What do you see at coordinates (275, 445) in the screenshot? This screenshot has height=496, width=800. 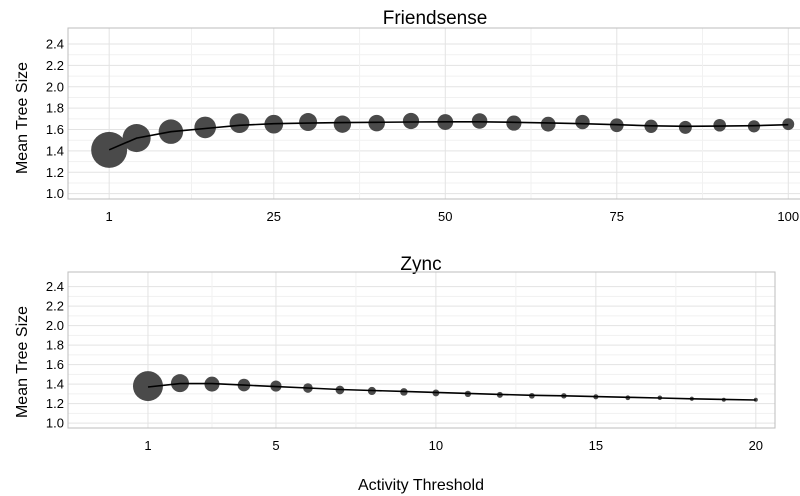 I see `x-tick-label: 5` at bounding box center [275, 445].